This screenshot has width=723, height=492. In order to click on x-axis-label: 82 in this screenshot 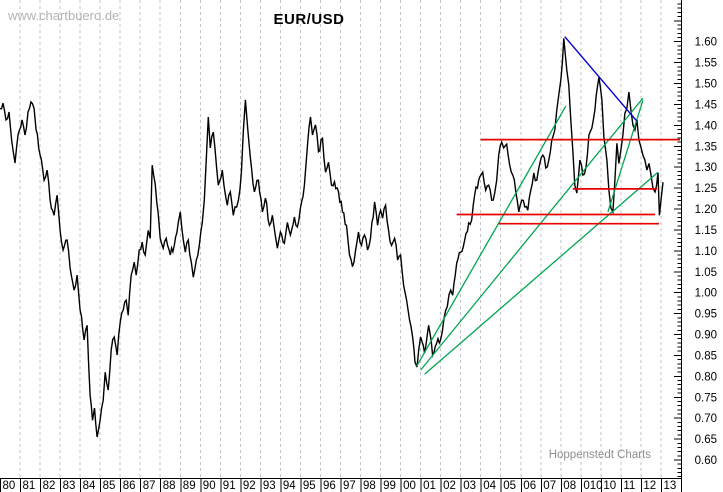, I will do `click(49, 486)`.